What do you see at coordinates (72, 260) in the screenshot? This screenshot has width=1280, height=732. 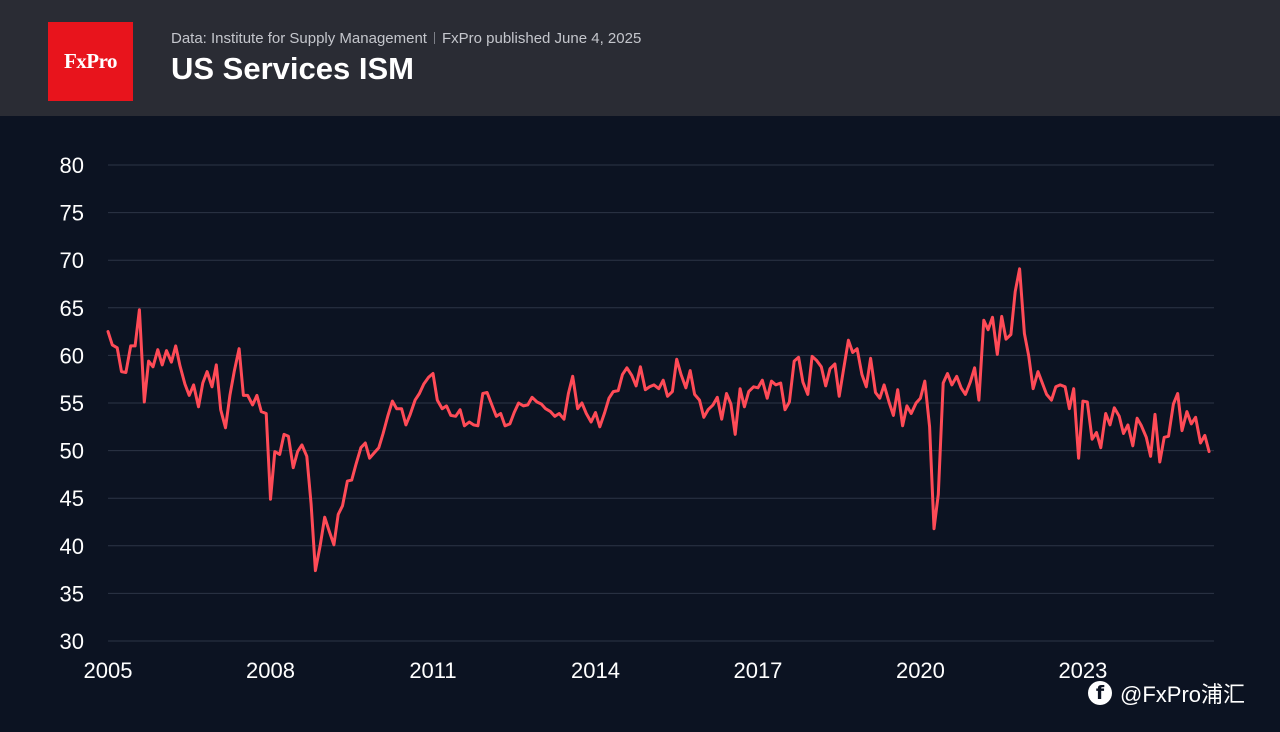 I see `y-tick-label: 70` at bounding box center [72, 260].